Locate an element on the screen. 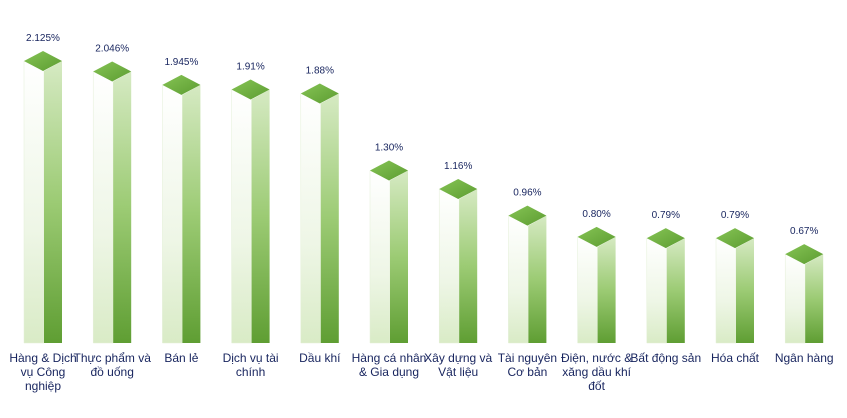  category-label-0: Hàng & Dịch vụ Công nghiệp is located at coordinates (43, 372).